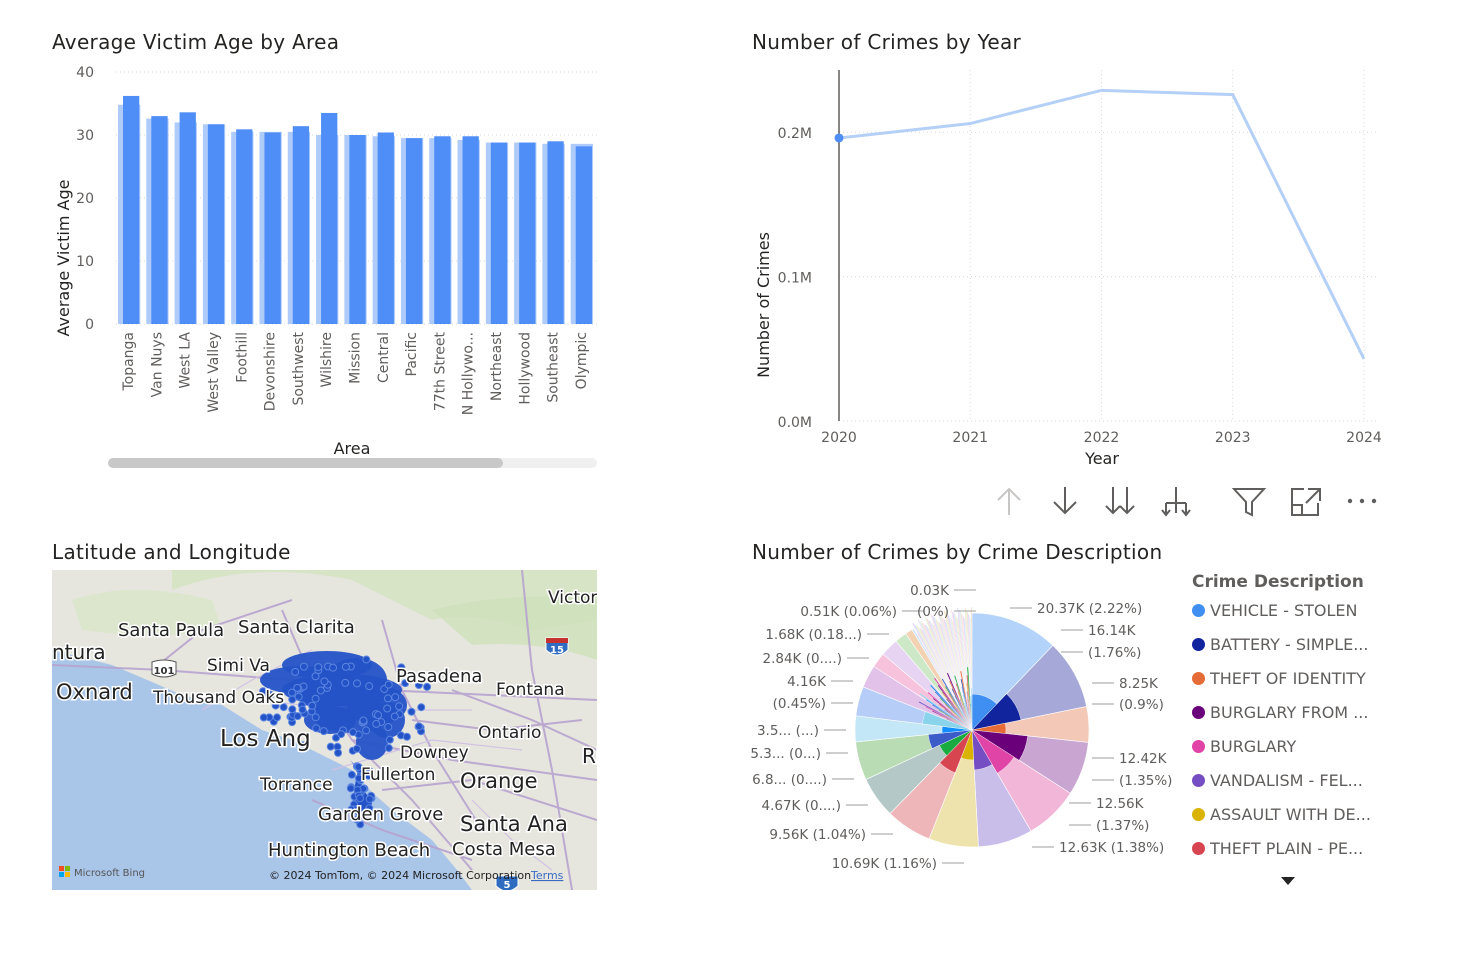 The height and width of the screenshot is (958, 1462). I want to click on bar-scrollbar-thumb, so click(305, 463).